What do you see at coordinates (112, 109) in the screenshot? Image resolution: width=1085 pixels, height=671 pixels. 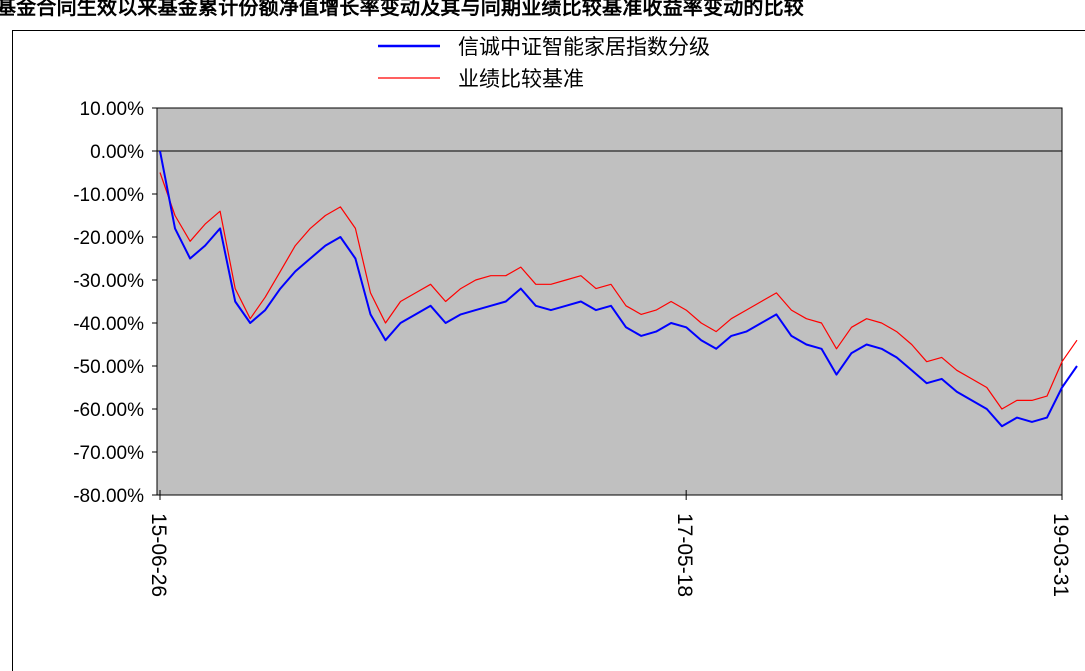 I see `y-tick-label: 10.00%` at bounding box center [112, 109].